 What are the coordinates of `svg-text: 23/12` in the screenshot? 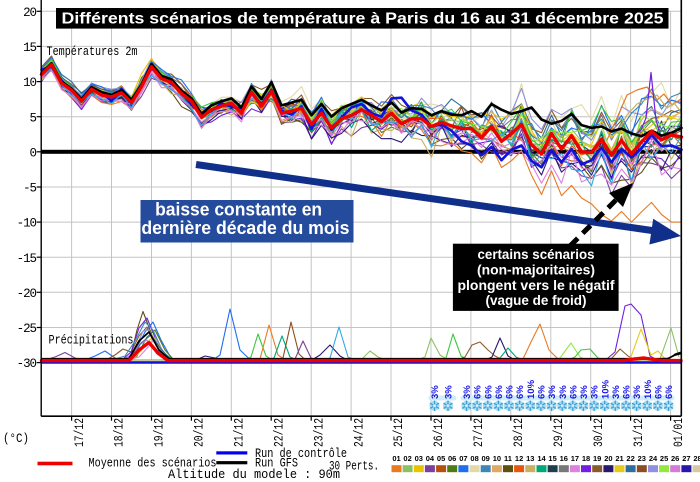 It's located at (319, 432).